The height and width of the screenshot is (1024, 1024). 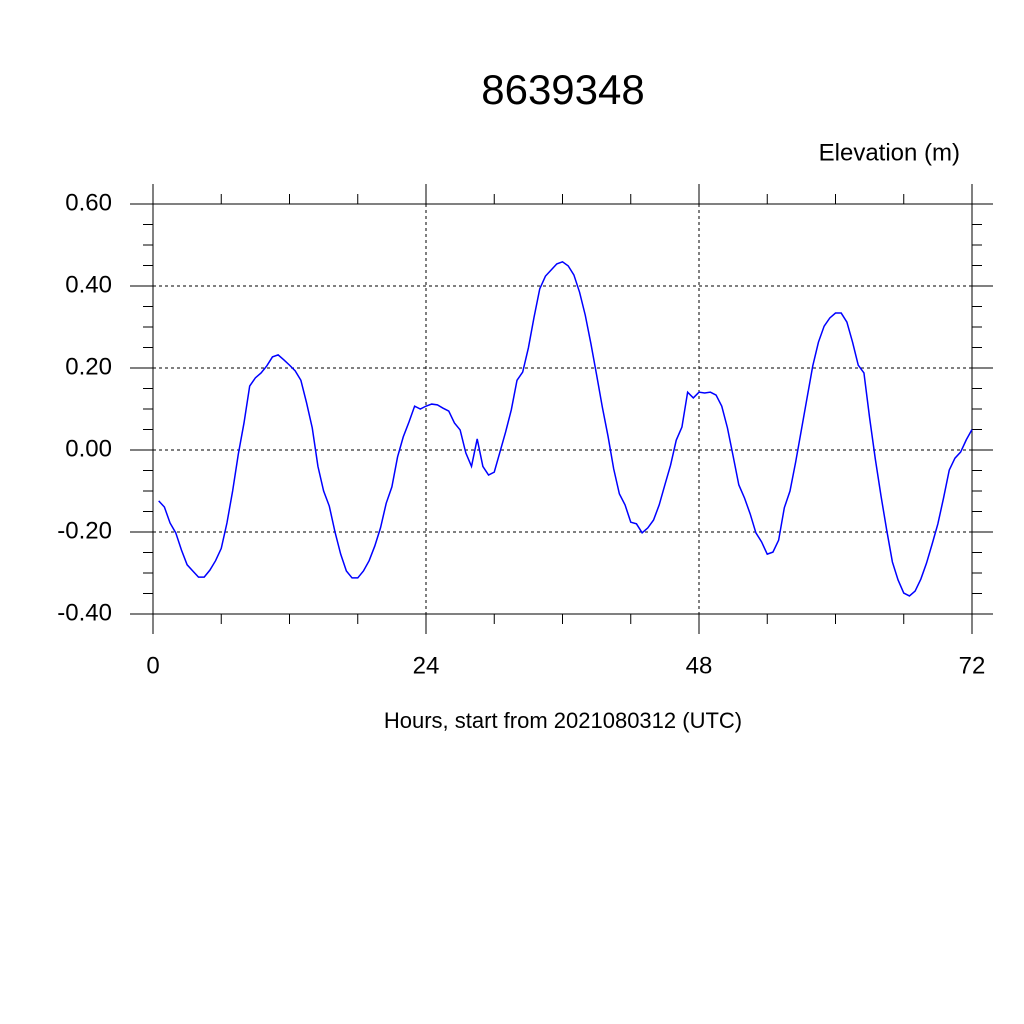 What do you see at coordinates (84, 530) in the screenshot?
I see `y-tick-label: -0.20` at bounding box center [84, 530].